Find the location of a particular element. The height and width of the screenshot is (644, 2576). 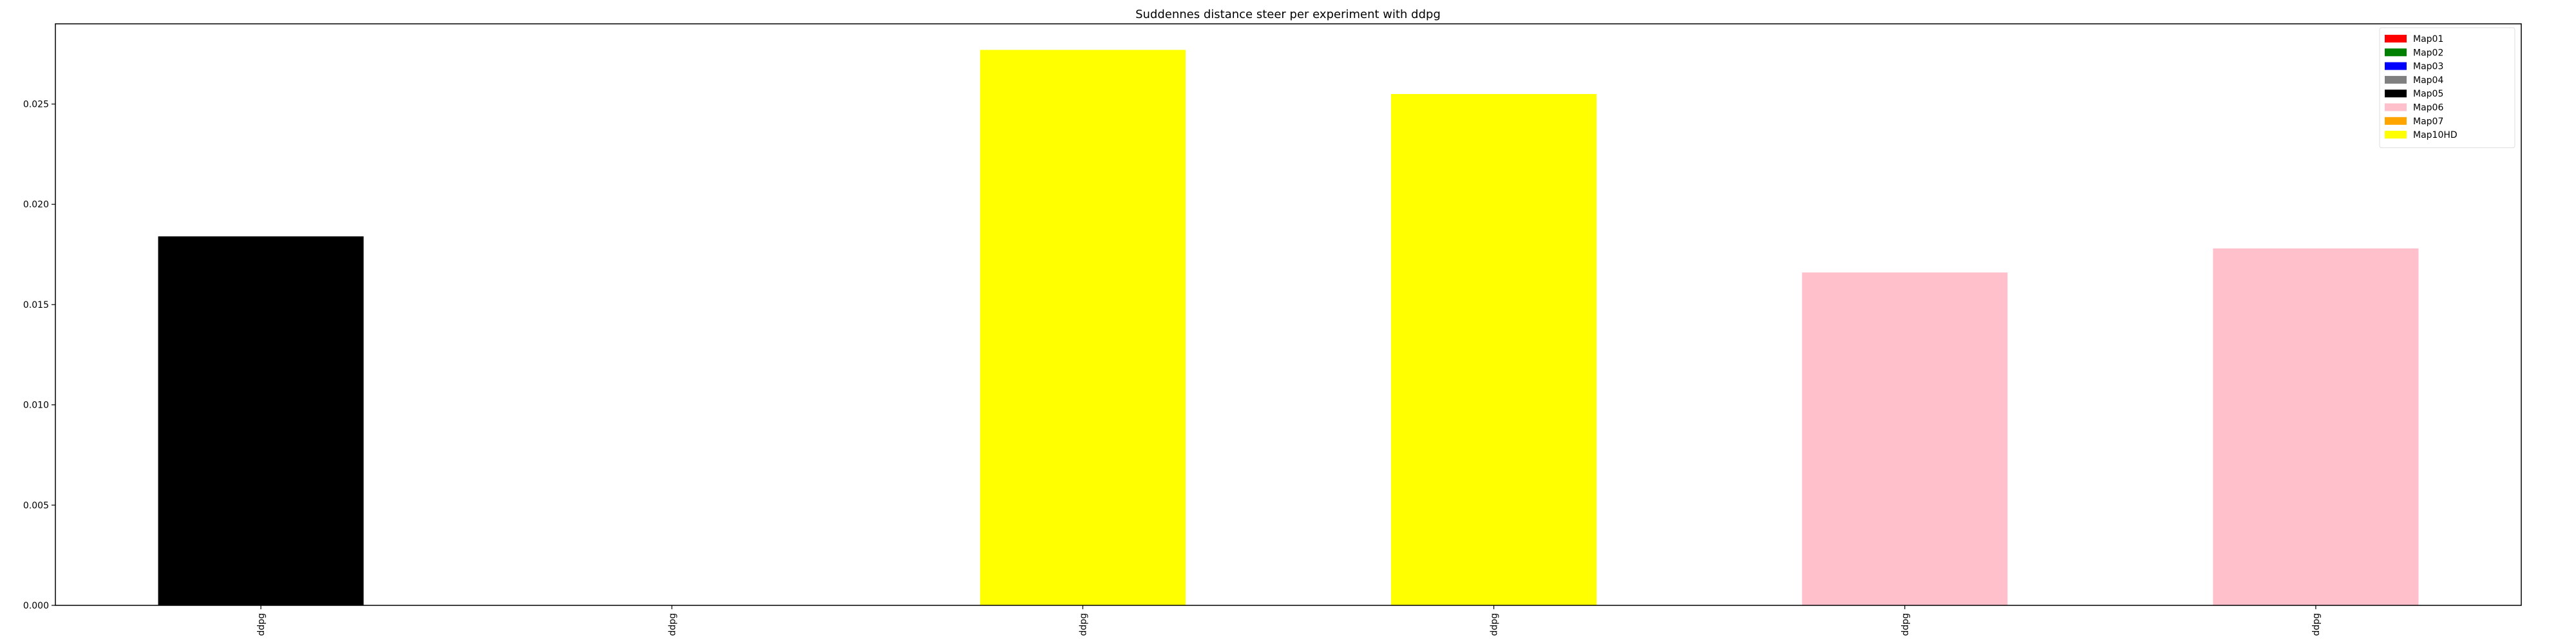

y-tick-label: 0.020 is located at coordinates (36, 205).